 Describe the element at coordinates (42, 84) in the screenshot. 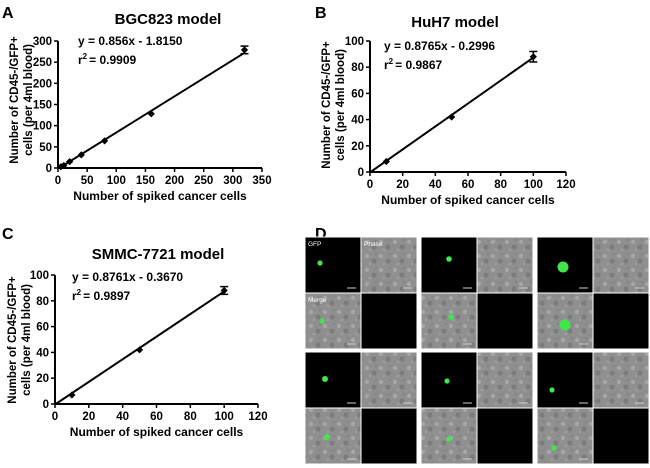

I see `y-tick-label: 200` at that location.